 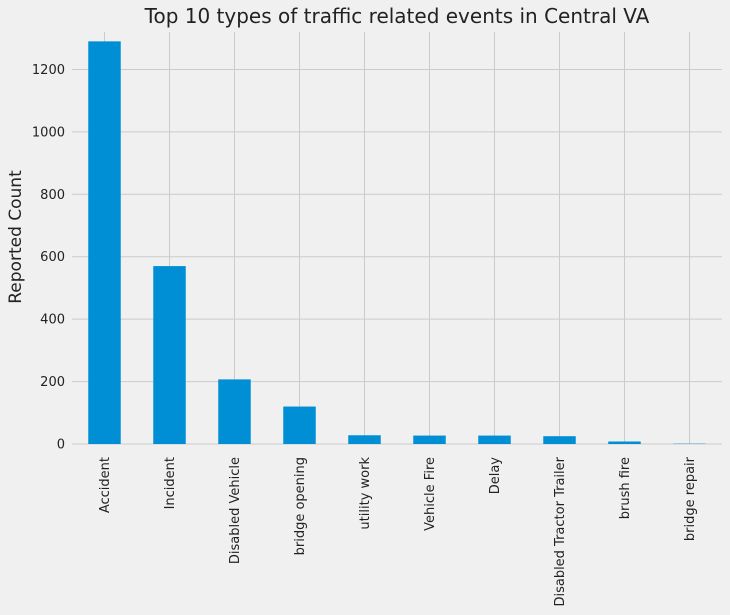 What do you see at coordinates (495, 476) in the screenshot?
I see `x-tick-label: Delay` at bounding box center [495, 476].